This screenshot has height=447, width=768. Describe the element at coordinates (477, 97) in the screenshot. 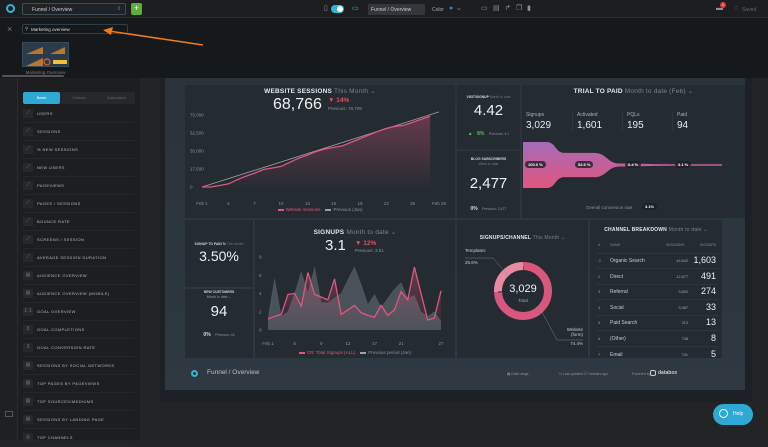

I see `title-text: VISIT/SIGNUP` at that location.